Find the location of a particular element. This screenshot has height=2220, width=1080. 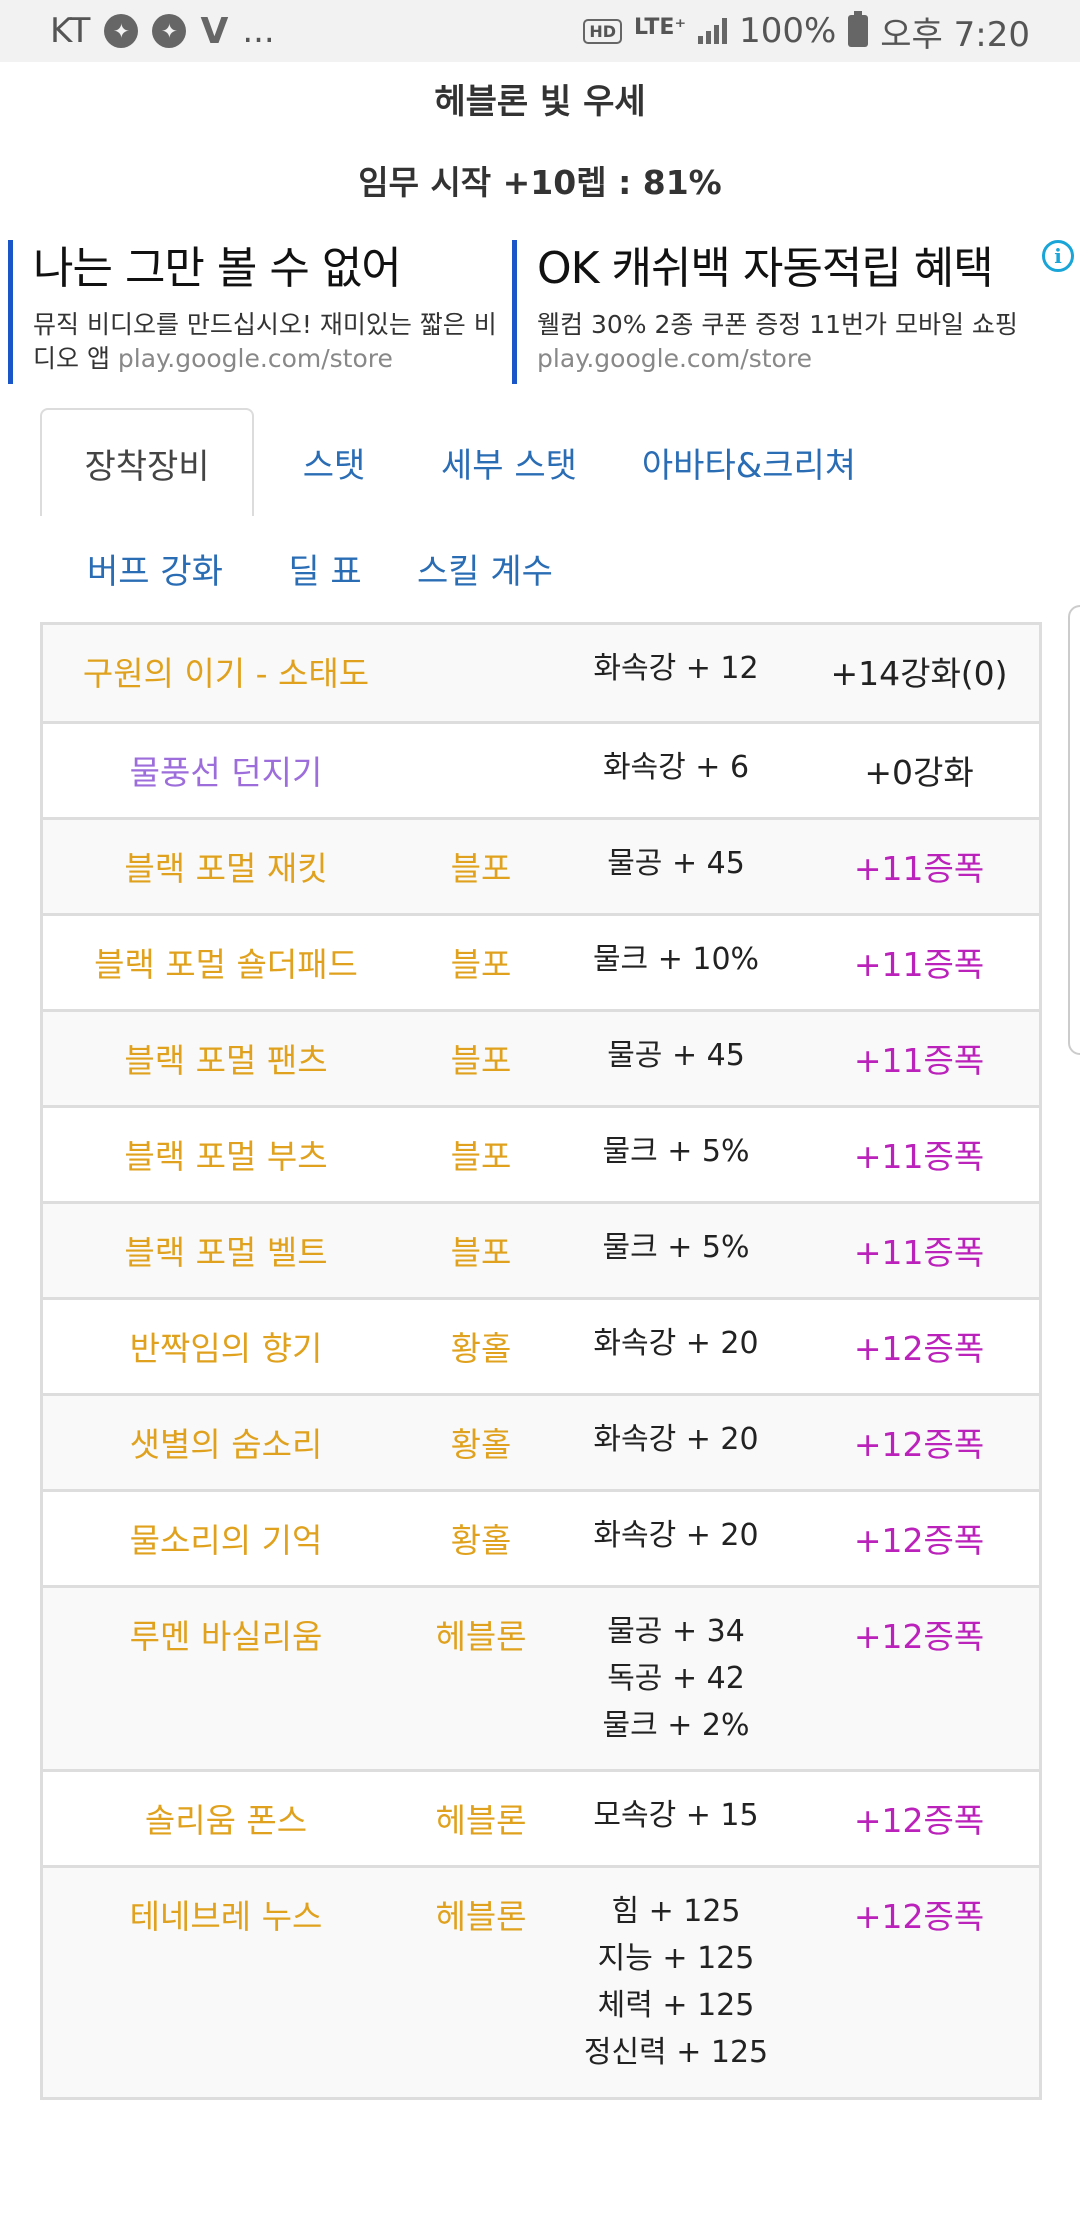

tab-detail-stats: 세부 스탯 is located at coordinates (509, 465).